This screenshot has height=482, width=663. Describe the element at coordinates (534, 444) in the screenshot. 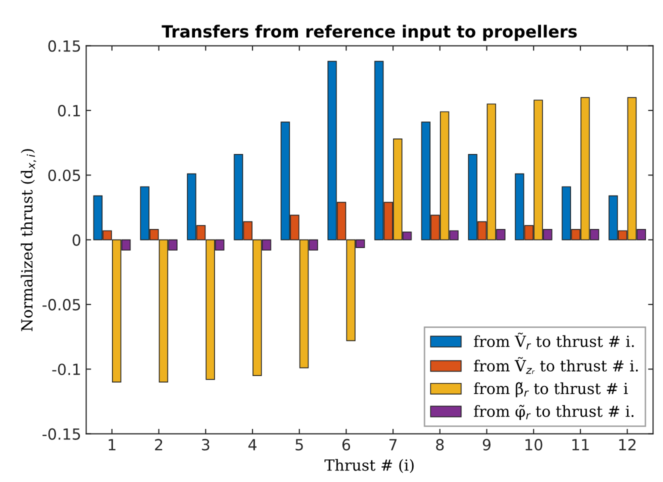

I see `x-tick-label: 10` at that location.